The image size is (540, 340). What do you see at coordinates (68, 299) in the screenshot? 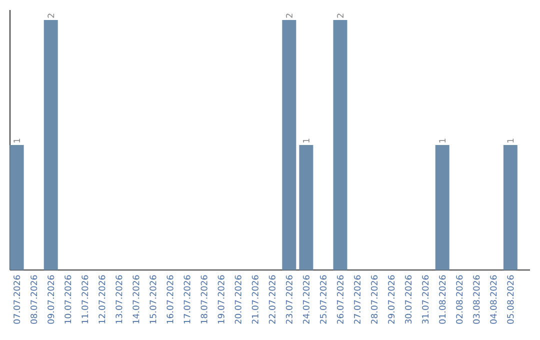
I see `x-tick-label: 10.07.2026` at bounding box center [68, 299].